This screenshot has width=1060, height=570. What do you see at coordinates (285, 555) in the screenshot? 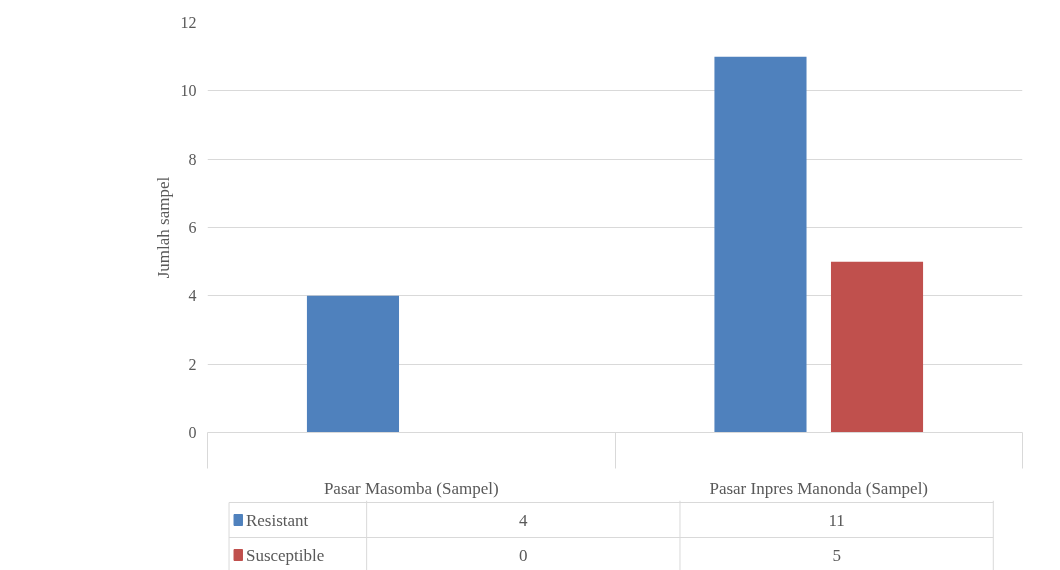
I see `legend-label: Susceptible` at bounding box center [285, 555].